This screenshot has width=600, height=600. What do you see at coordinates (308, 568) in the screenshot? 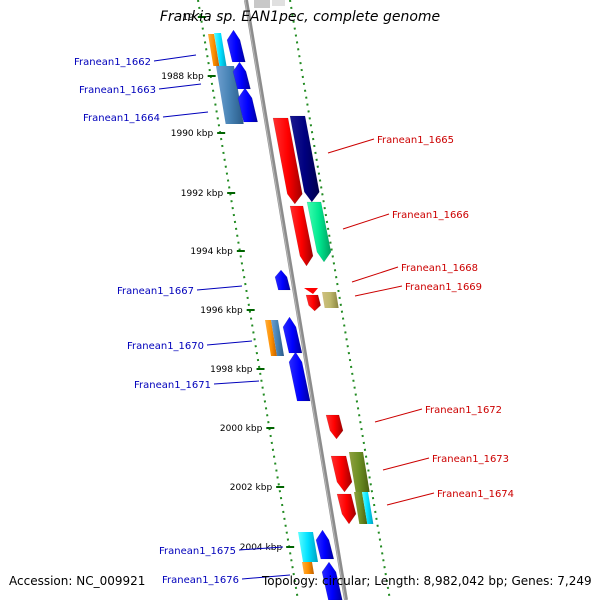
I see `gene-1676-orange` at bounding box center [308, 568].